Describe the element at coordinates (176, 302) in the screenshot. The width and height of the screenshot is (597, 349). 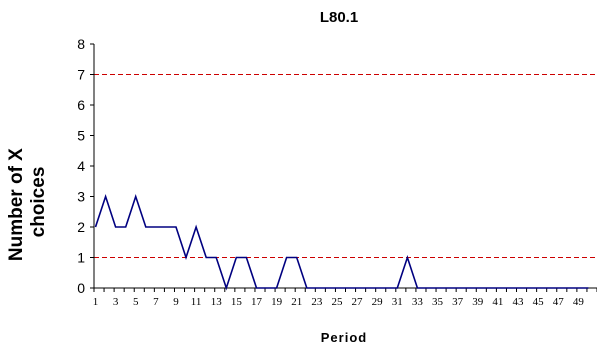
I see `x-tick-label-9: 9` at that location.